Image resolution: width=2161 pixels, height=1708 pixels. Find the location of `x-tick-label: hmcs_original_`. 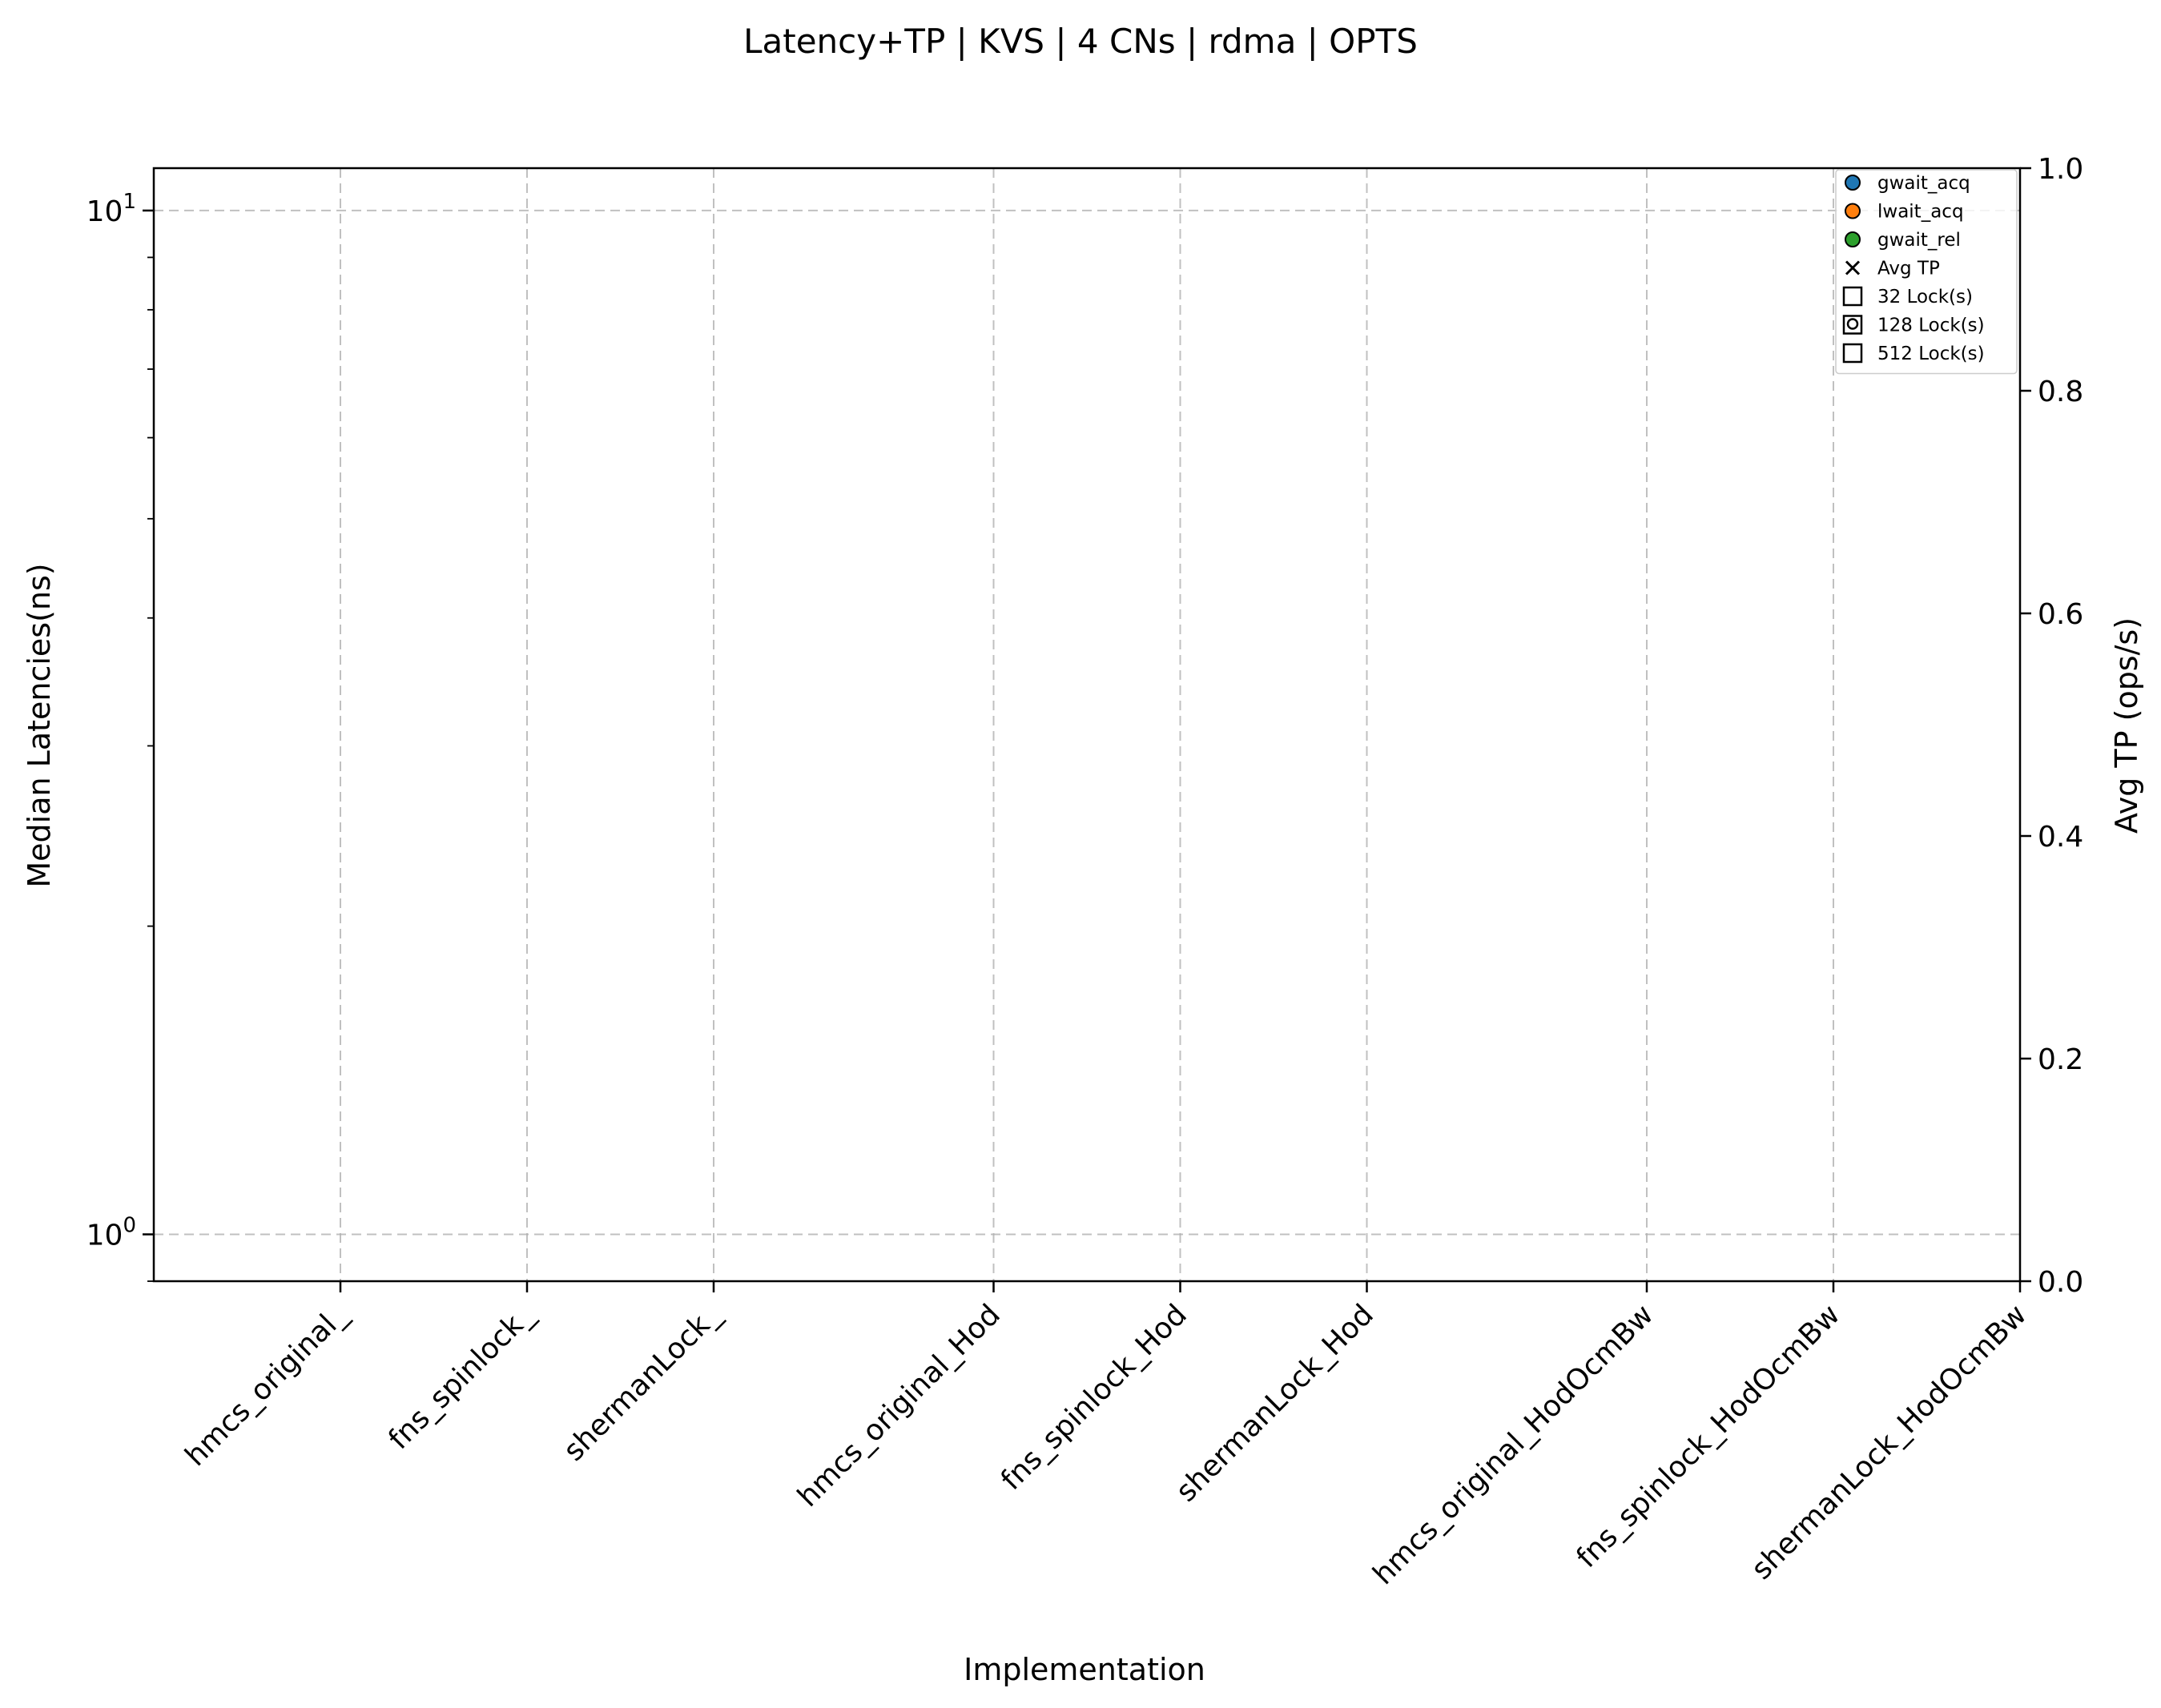

x-tick-label: hmcs_original_ is located at coordinates (266, 1386).